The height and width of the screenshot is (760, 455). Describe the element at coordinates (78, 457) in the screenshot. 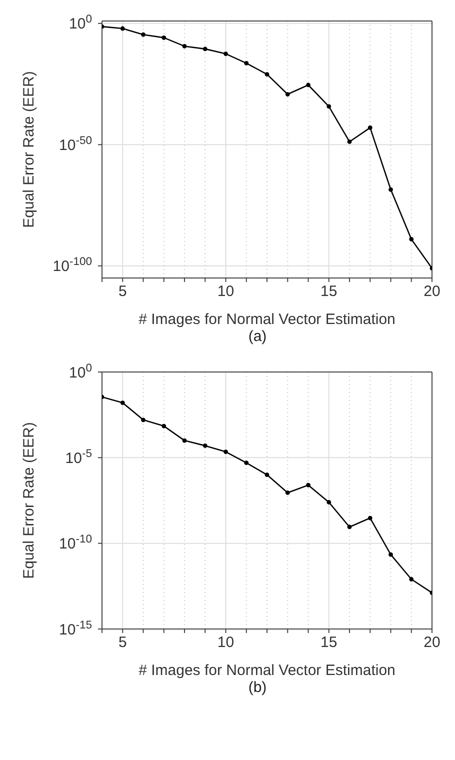

I see `y-tick-label: 10$^{-5}$` at that location.